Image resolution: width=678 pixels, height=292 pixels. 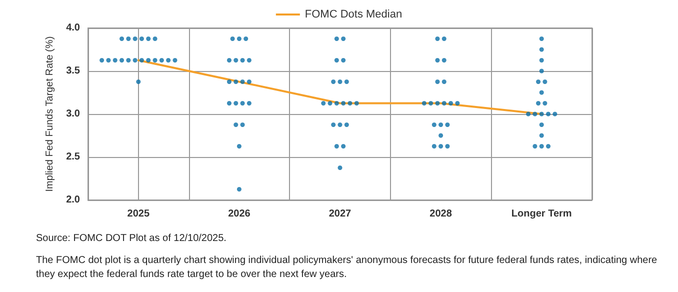 What do you see at coordinates (73, 71) in the screenshot?
I see `y-tick-label: 3.5` at bounding box center [73, 71].